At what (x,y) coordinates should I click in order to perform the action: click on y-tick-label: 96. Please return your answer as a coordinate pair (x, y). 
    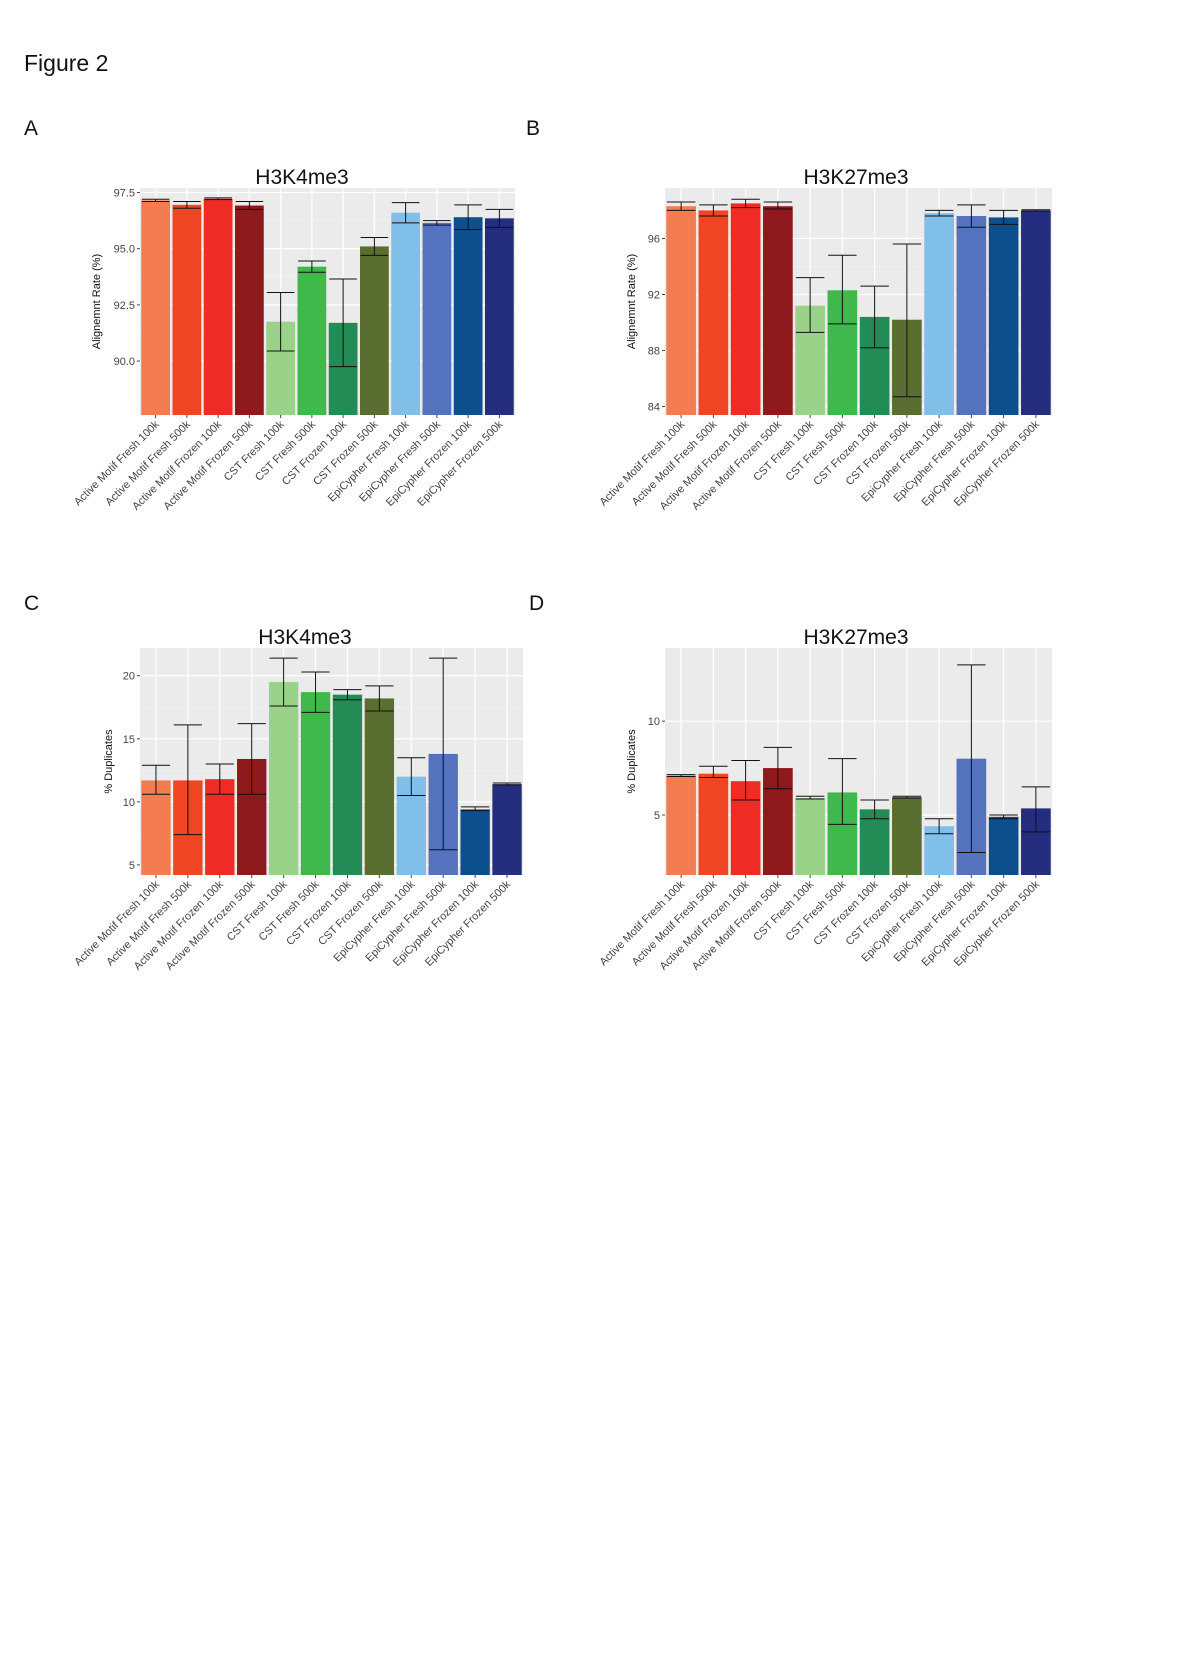
    Looking at the image, I should click on (654, 239).